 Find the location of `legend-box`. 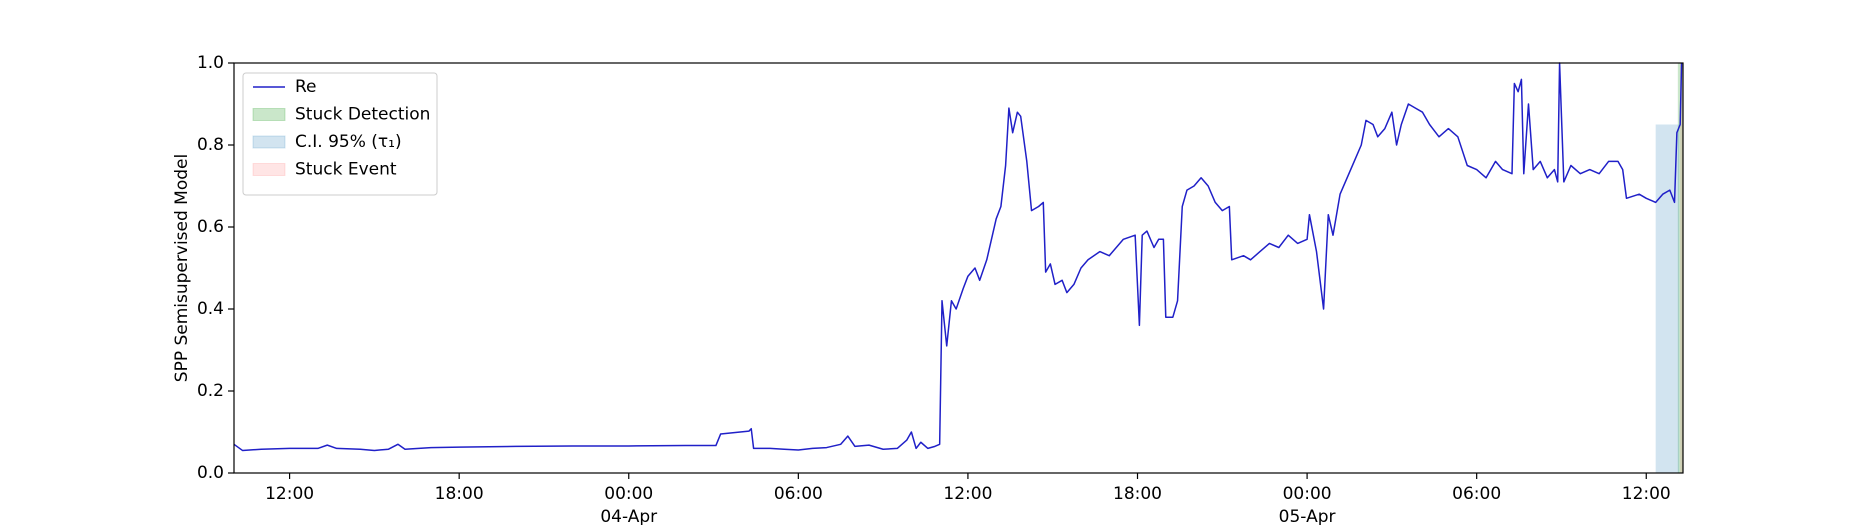

legend-box is located at coordinates (340, 134).